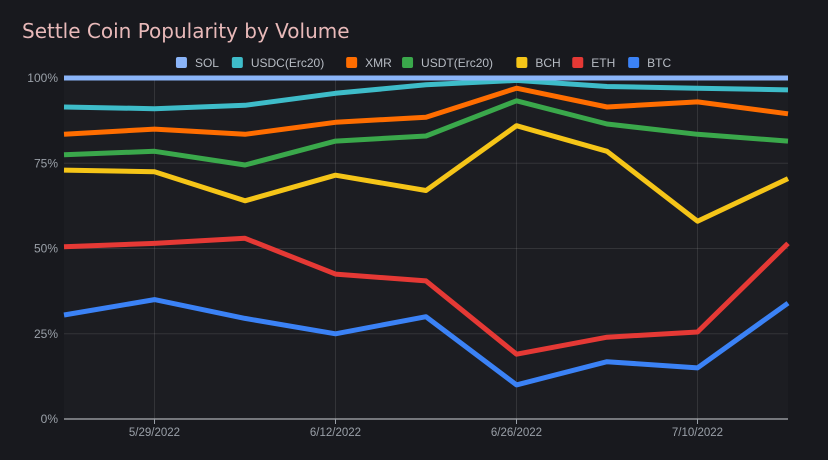 The height and width of the screenshot is (460, 828). Describe the element at coordinates (426, 428) in the screenshot. I see `x-axis: 5/29/2022 6/12/2022 6/26/2022 7/10/2022` at that location.